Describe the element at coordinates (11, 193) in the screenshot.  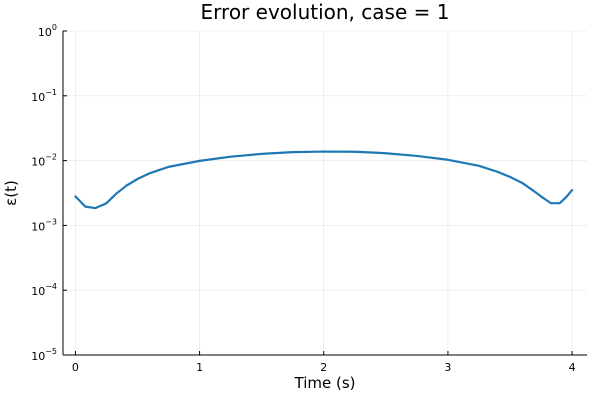
I see `y-axis-label: ε(t)` at that location.